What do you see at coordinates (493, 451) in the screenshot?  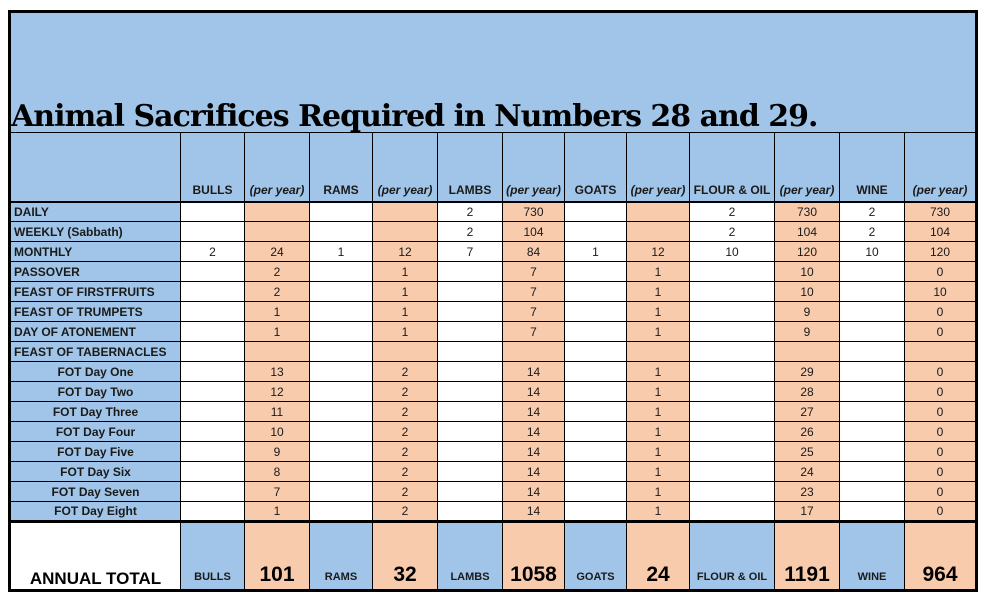 I see `table-row: FOT Day Five 9 2 14 1 25 0` at bounding box center [493, 451].